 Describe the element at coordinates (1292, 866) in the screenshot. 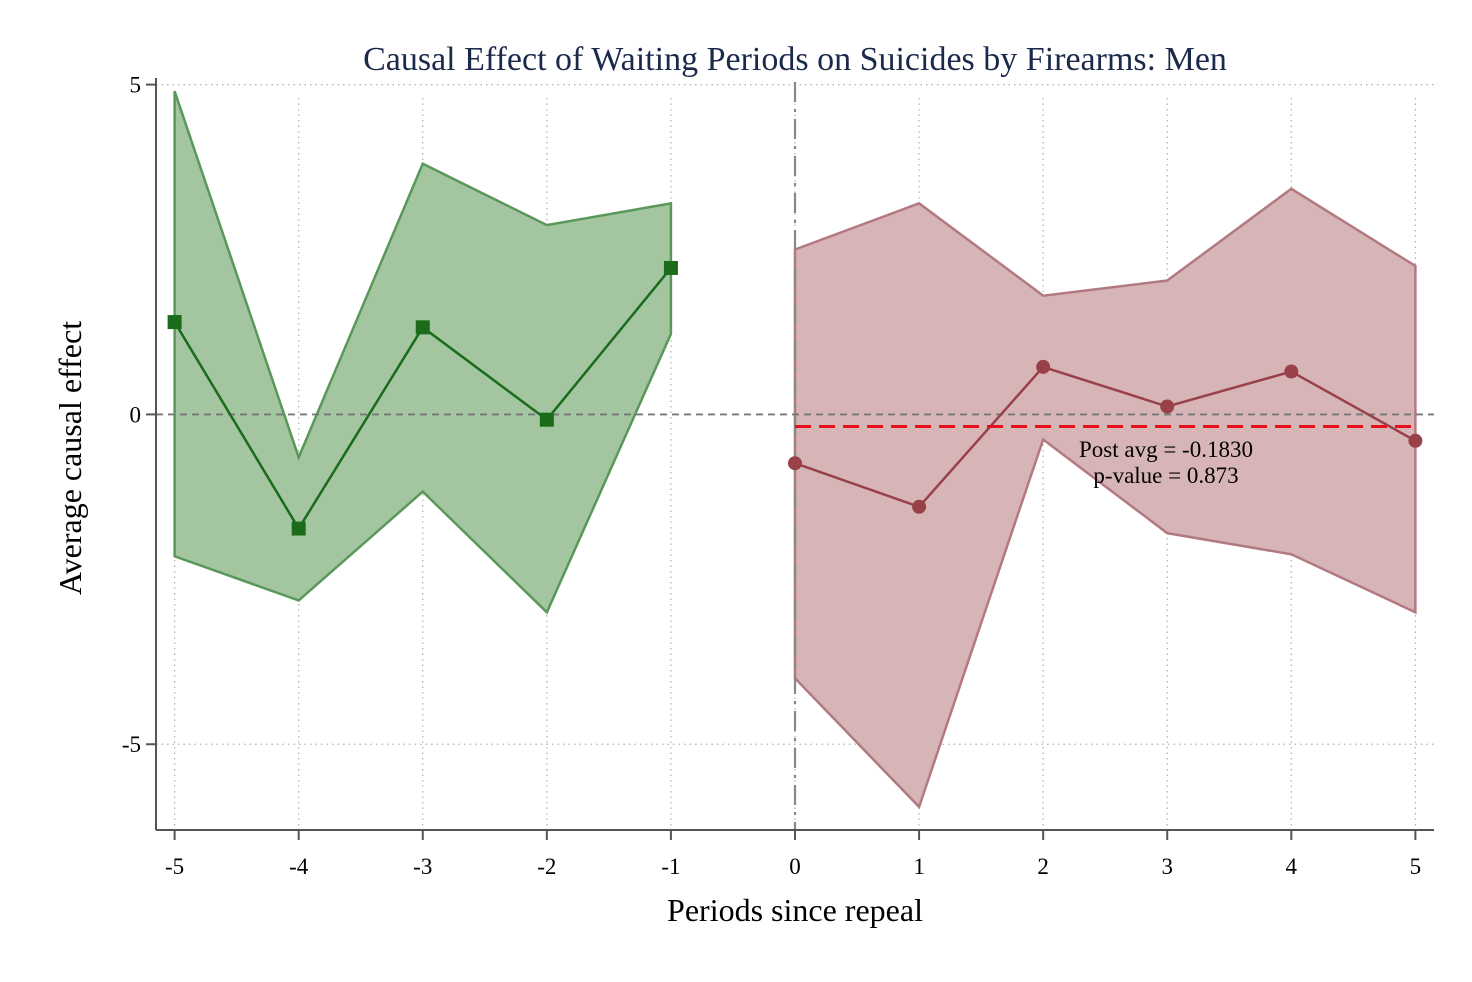

I see `x-tick-label: 4` at that location.